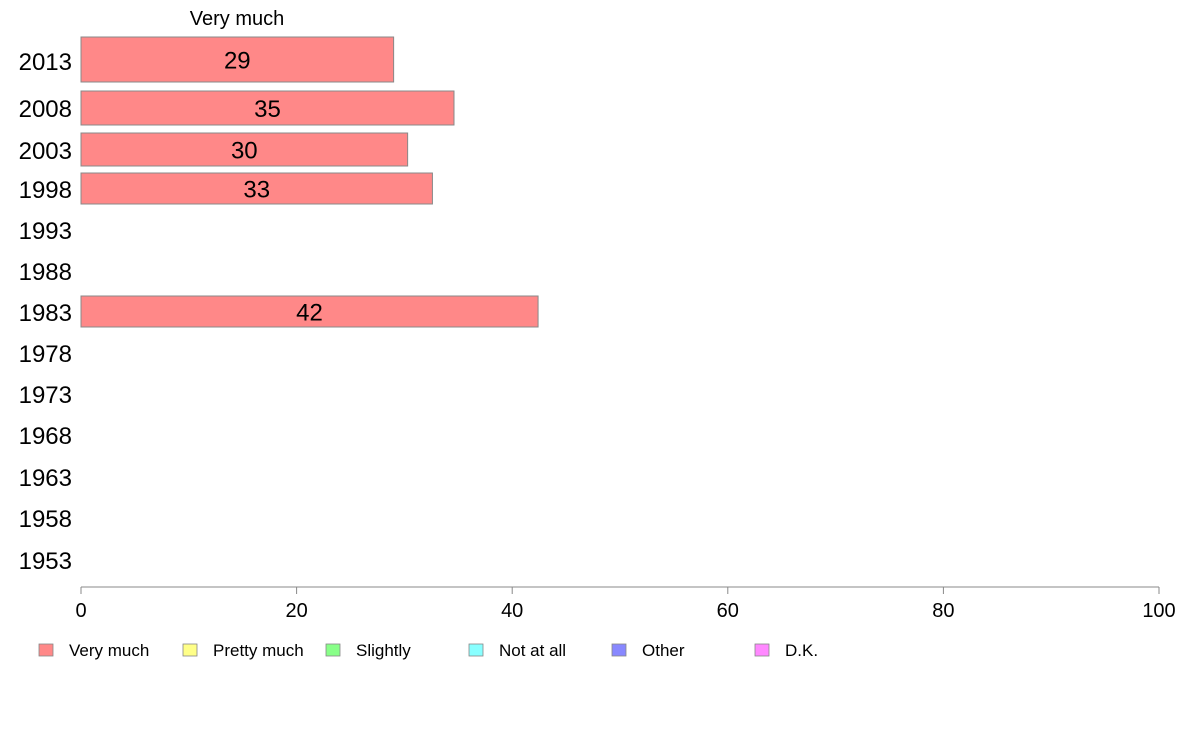 The width and height of the screenshot is (1188, 736). Describe the element at coordinates (45, 231) in the screenshot. I see `category-label-1993: 1993` at that location.